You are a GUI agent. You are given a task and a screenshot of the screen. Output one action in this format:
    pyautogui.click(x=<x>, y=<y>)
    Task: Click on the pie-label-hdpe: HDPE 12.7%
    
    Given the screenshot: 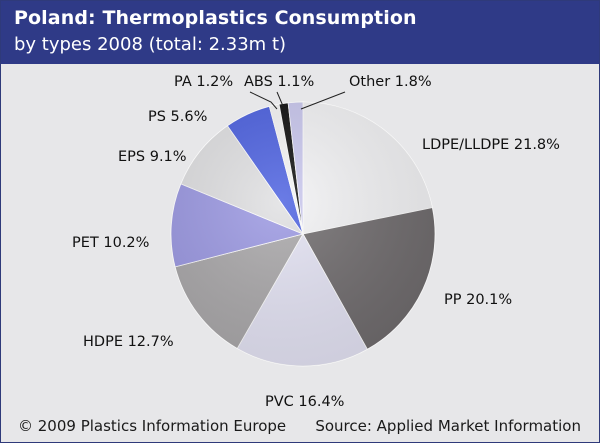 What is the action you would take?
    pyautogui.click(x=128, y=342)
    